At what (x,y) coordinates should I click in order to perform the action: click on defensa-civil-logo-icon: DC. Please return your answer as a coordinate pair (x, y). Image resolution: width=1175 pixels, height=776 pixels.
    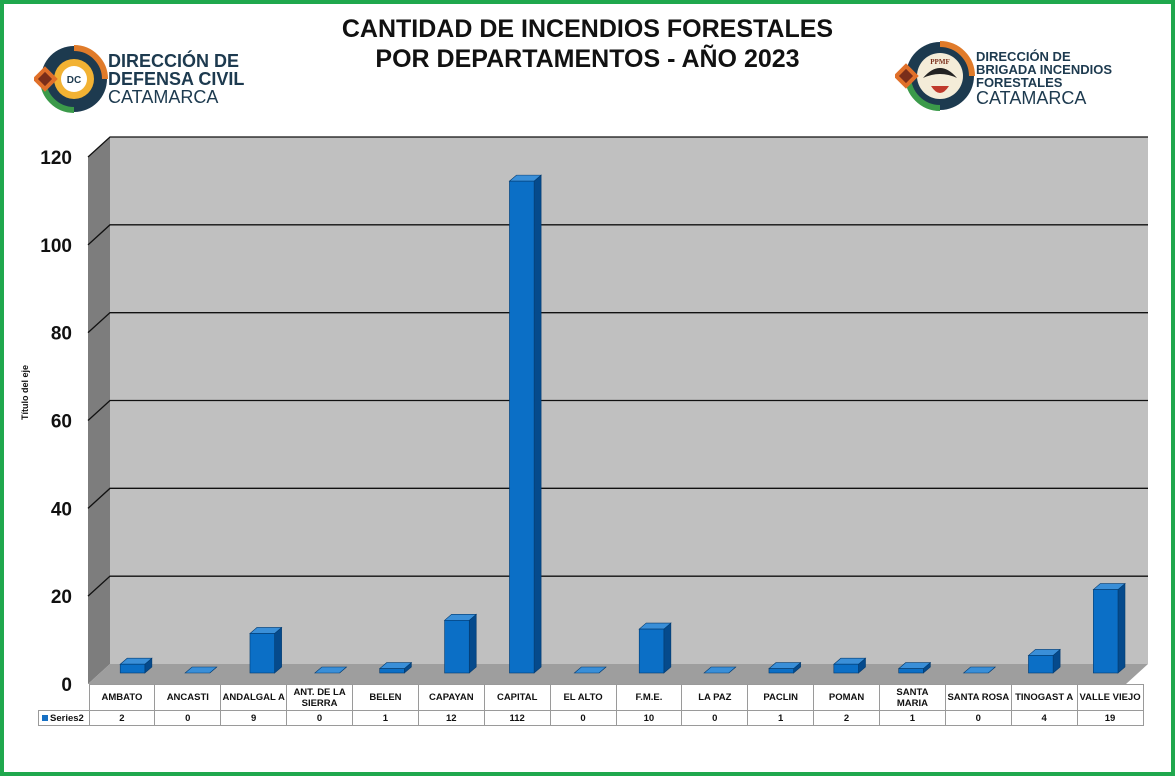
    Looking at the image, I should click on (71, 79).